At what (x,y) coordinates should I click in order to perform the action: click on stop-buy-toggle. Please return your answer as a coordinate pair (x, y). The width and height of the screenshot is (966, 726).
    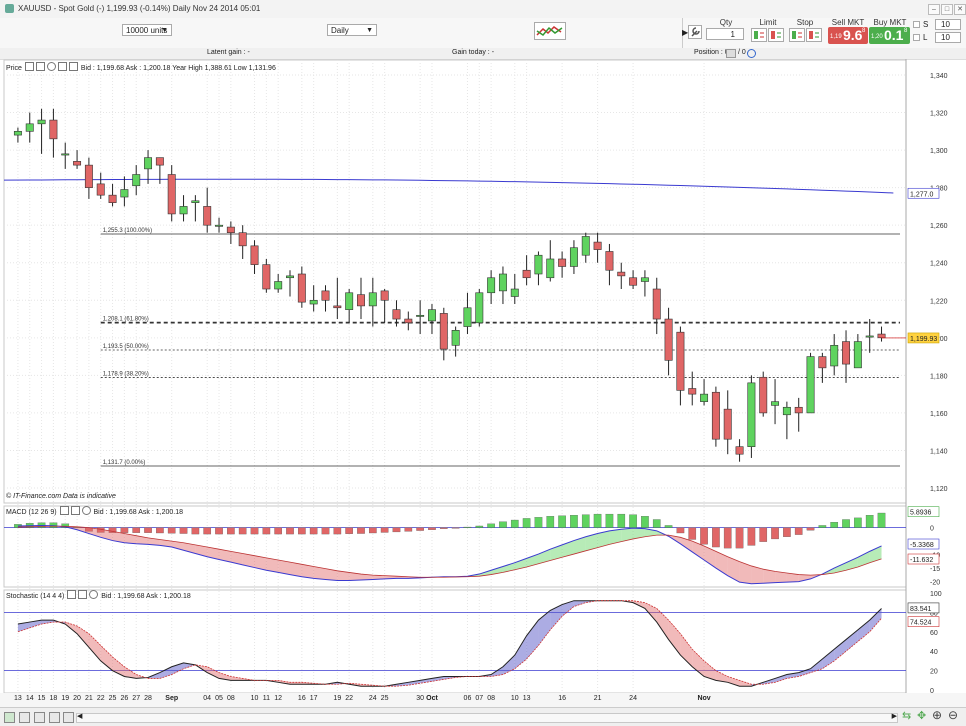
    Looking at the image, I should click on (797, 35).